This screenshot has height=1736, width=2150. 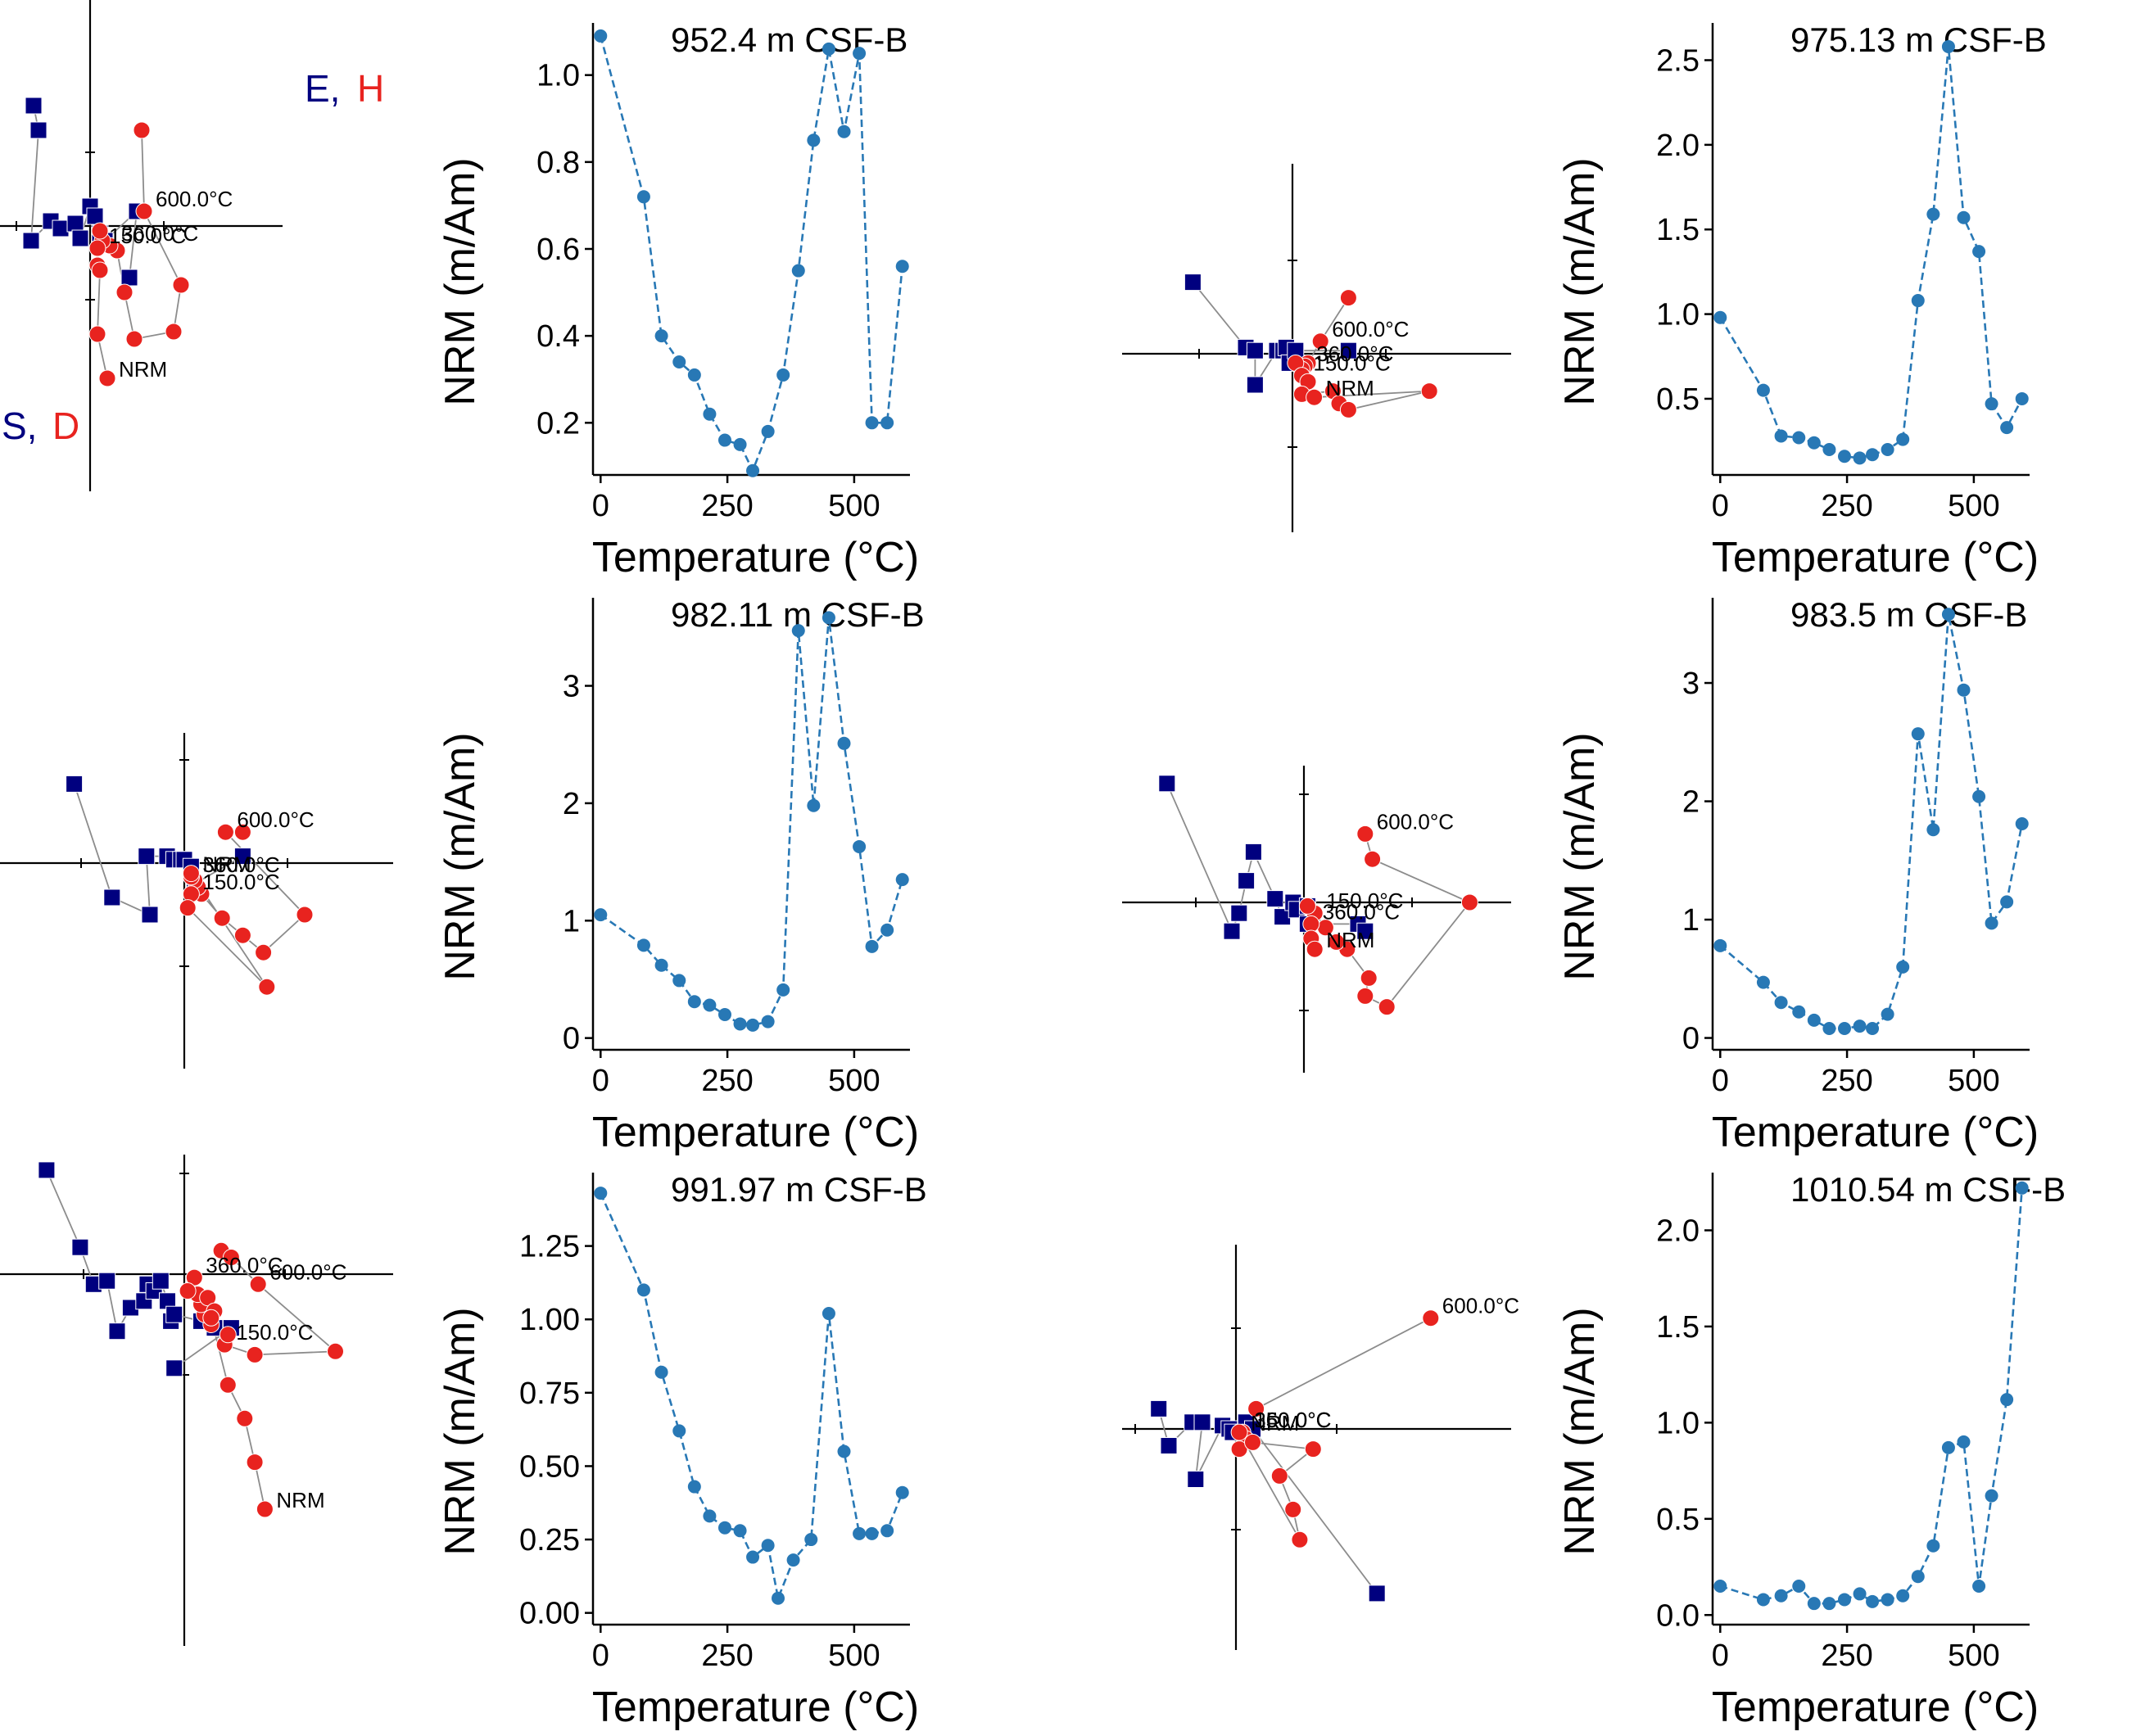 What do you see at coordinates (558, 250) in the screenshot?
I see `y-tick-label: 0.6` at bounding box center [558, 250].